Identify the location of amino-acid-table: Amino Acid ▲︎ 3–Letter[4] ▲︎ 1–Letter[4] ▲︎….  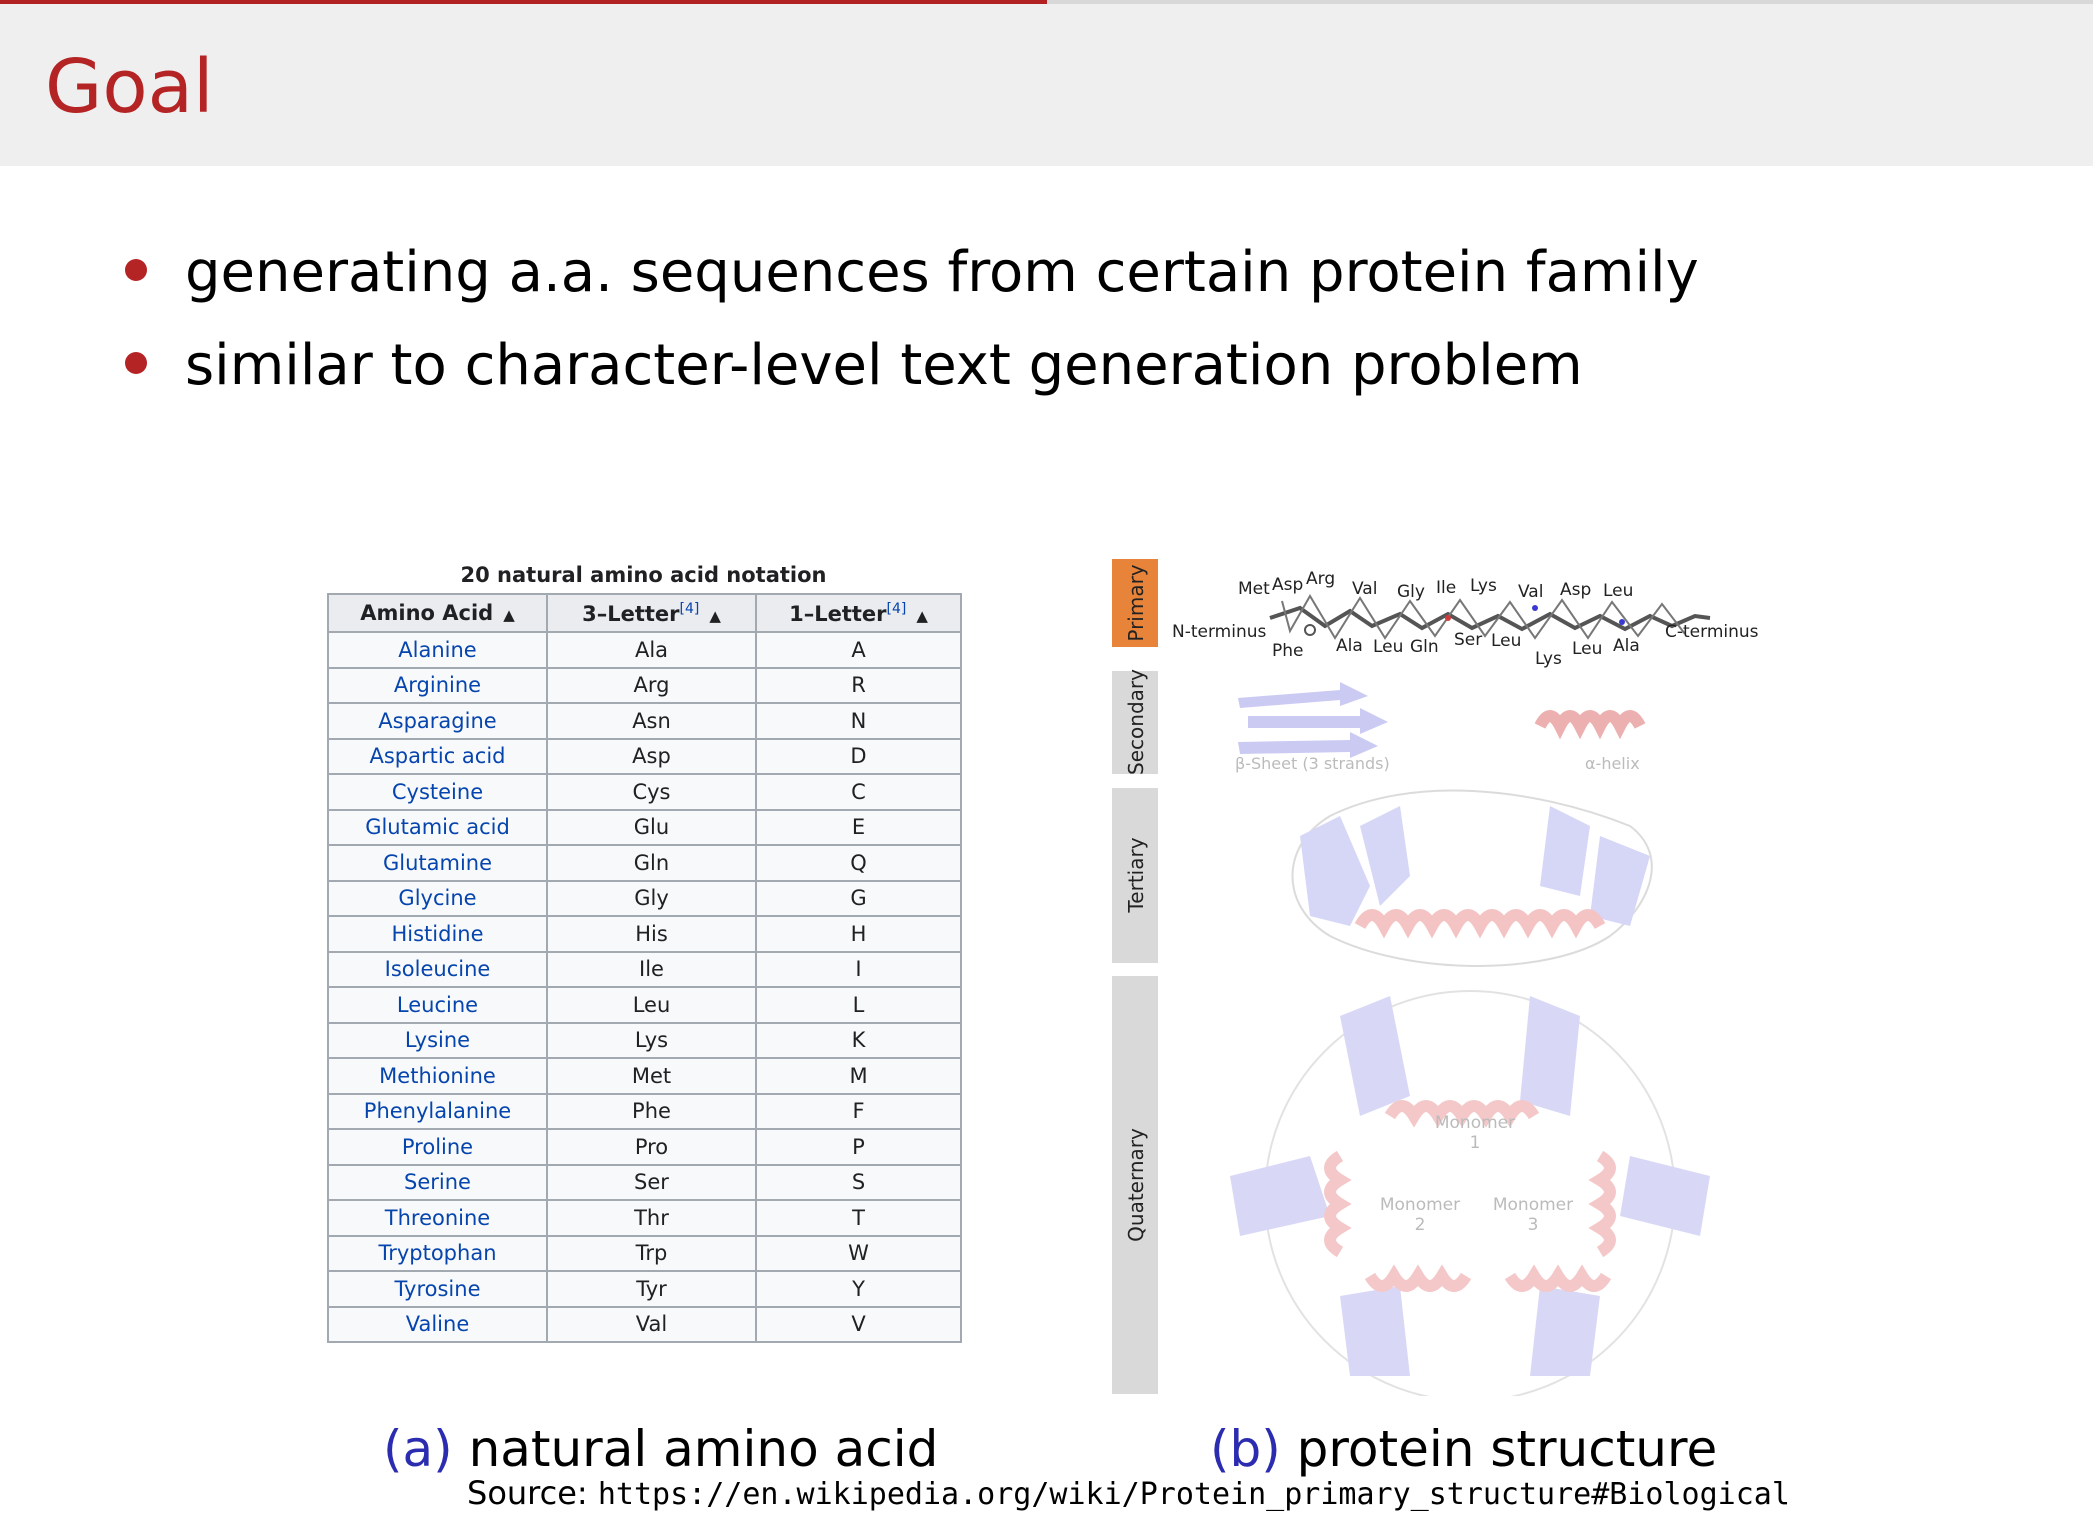
(644, 968).